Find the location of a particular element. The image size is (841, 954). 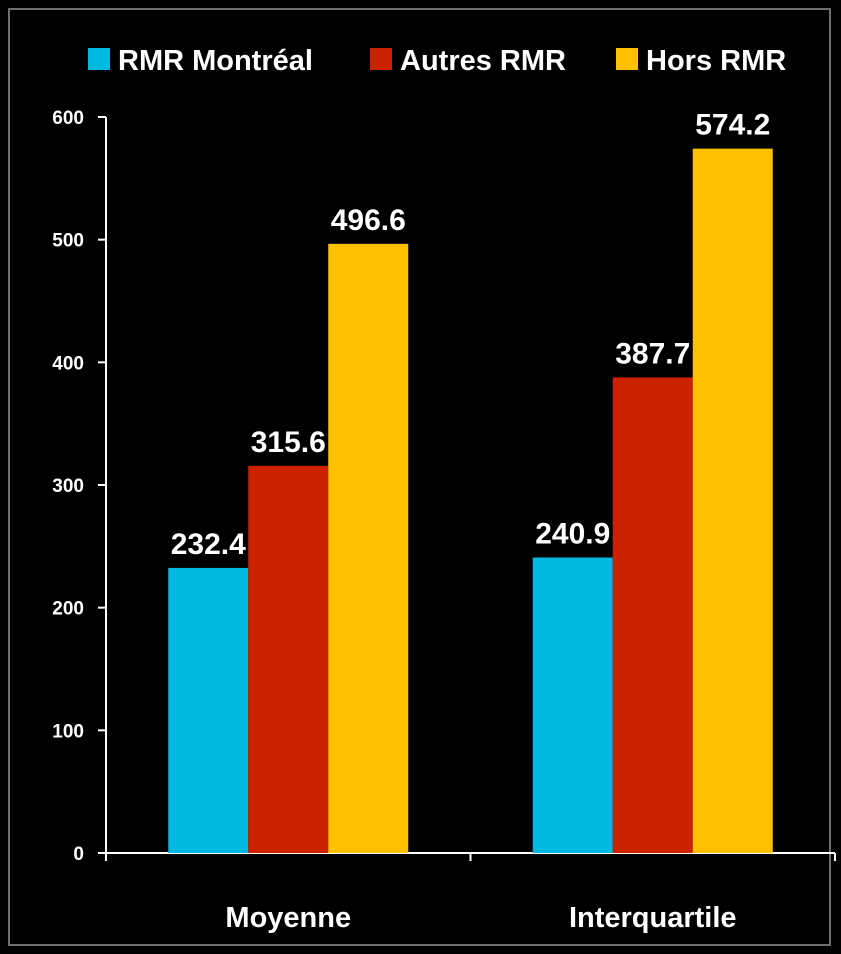

y-tick-label: 300 is located at coordinates (68, 486).